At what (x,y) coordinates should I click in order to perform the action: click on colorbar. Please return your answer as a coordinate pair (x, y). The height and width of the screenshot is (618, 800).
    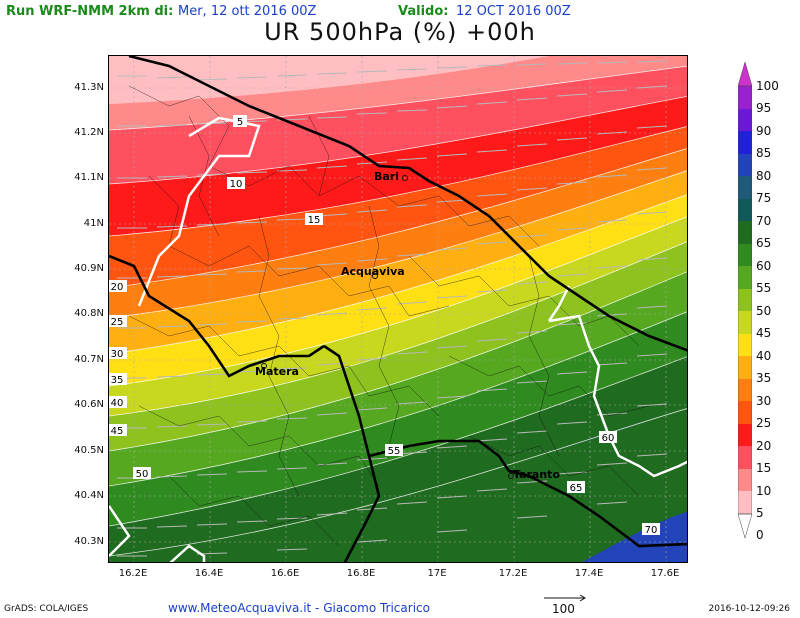
    Looking at the image, I should click on (745, 300).